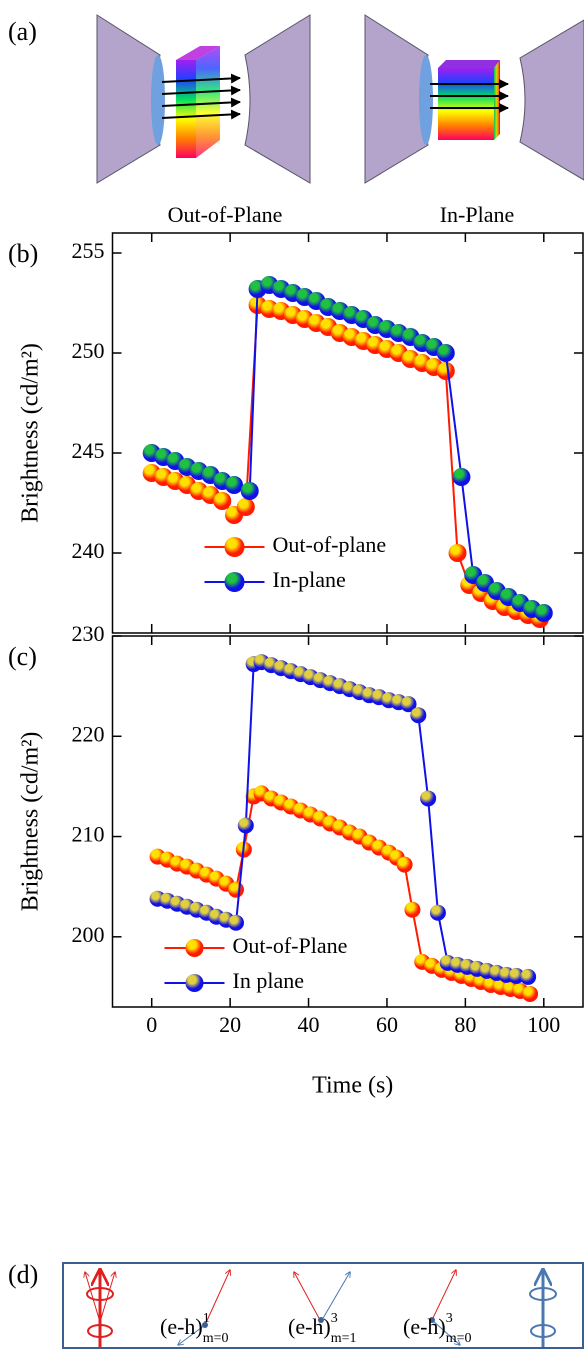 This screenshot has width=584, height=1349. What do you see at coordinates (344, 1338) in the screenshot?
I see `state-sub: m=1` at bounding box center [344, 1338].